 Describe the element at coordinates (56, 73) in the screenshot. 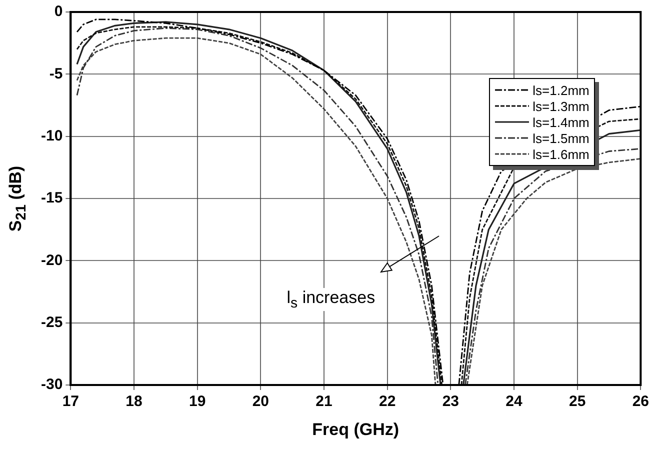

I see `y-tick-label: -5` at that location.